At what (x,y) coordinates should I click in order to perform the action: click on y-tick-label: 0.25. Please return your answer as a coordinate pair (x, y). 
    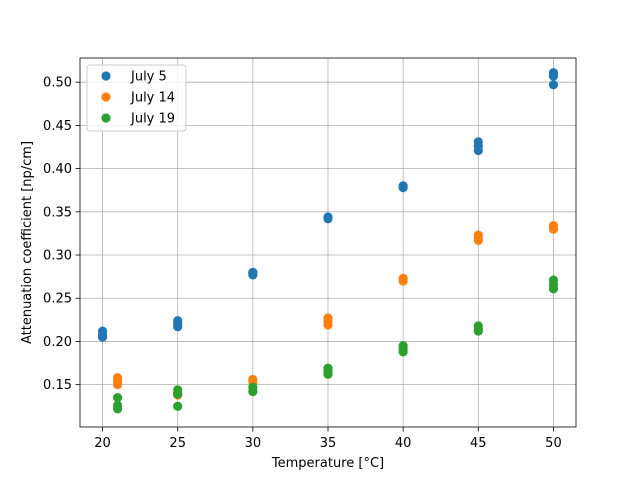
    Looking at the image, I should click on (57, 299).